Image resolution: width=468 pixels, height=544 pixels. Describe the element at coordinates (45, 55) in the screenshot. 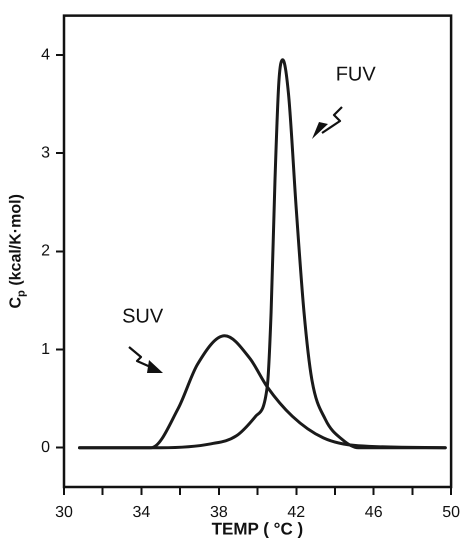

I see `y-tick-label: 4` at that location.